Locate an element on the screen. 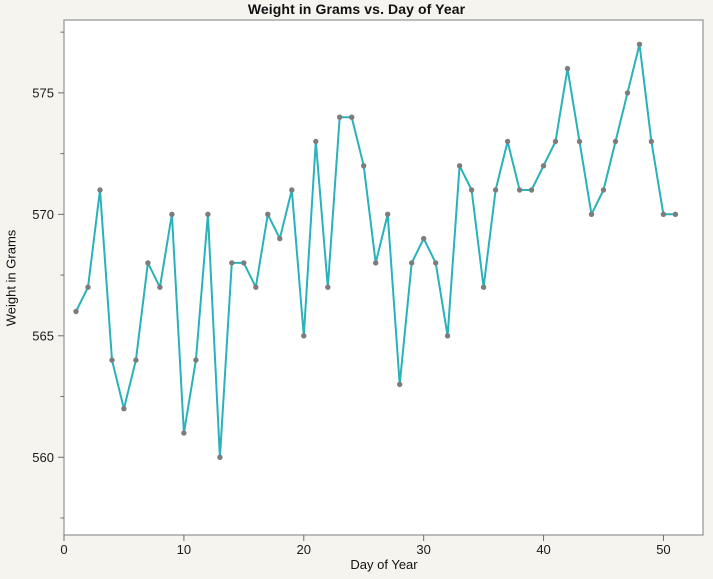 The height and width of the screenshot is (579, 713). x-tick-label: 50 is located at coordinates (663, 549).